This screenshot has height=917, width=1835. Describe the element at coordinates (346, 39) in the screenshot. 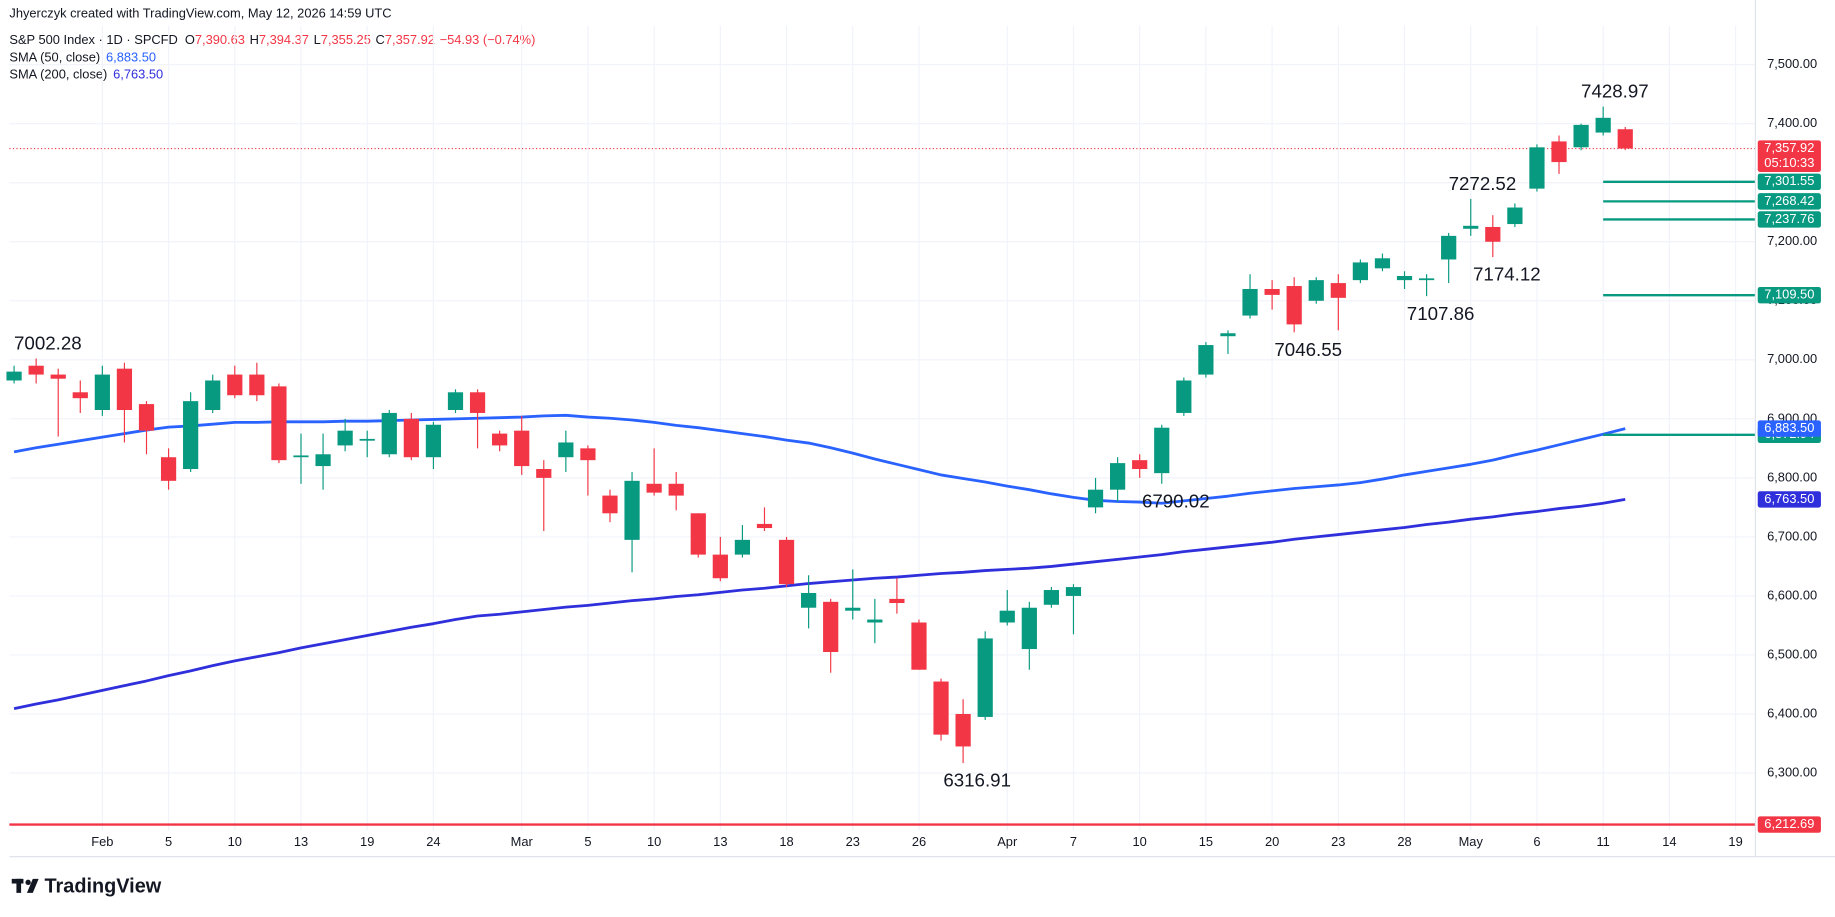

I see `ohlc-value: 7,355.25` at that location.